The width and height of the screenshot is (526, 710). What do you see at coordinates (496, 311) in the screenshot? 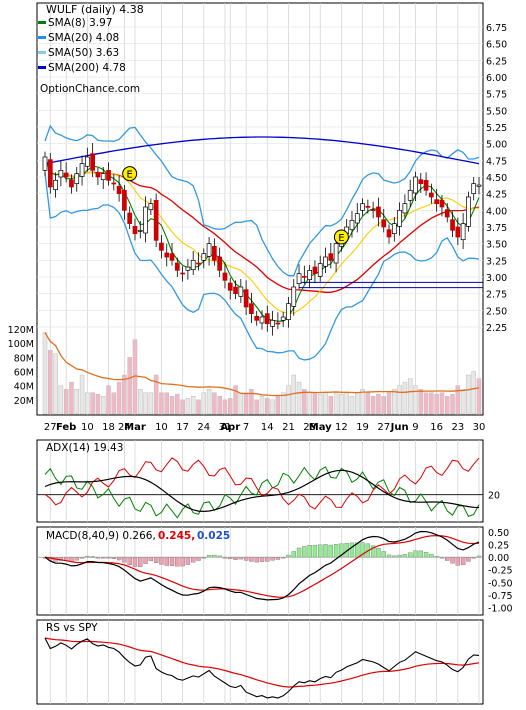
I see `price-tick-label: 2.50` at bounding box center [496, 311].